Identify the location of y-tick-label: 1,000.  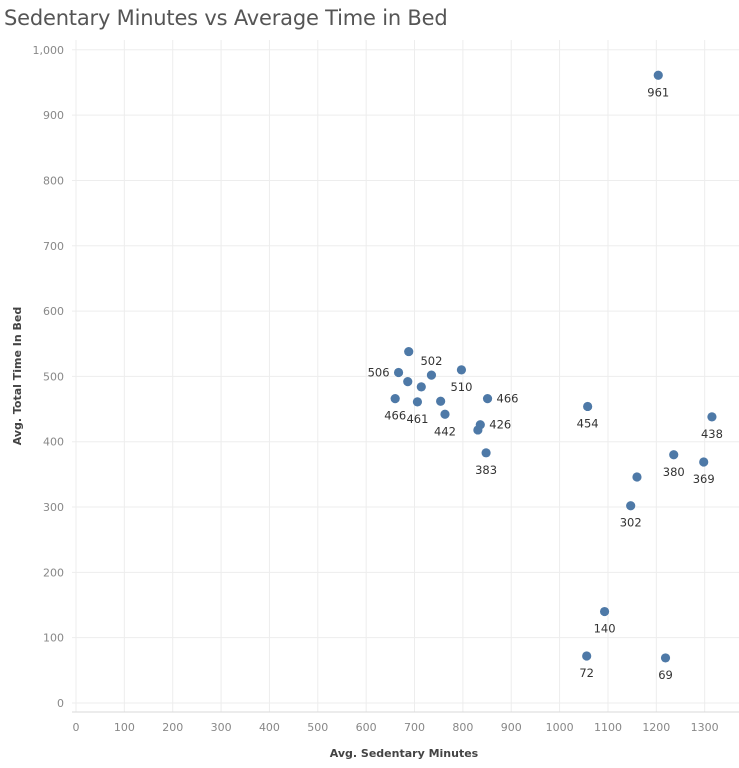
(49, 50).